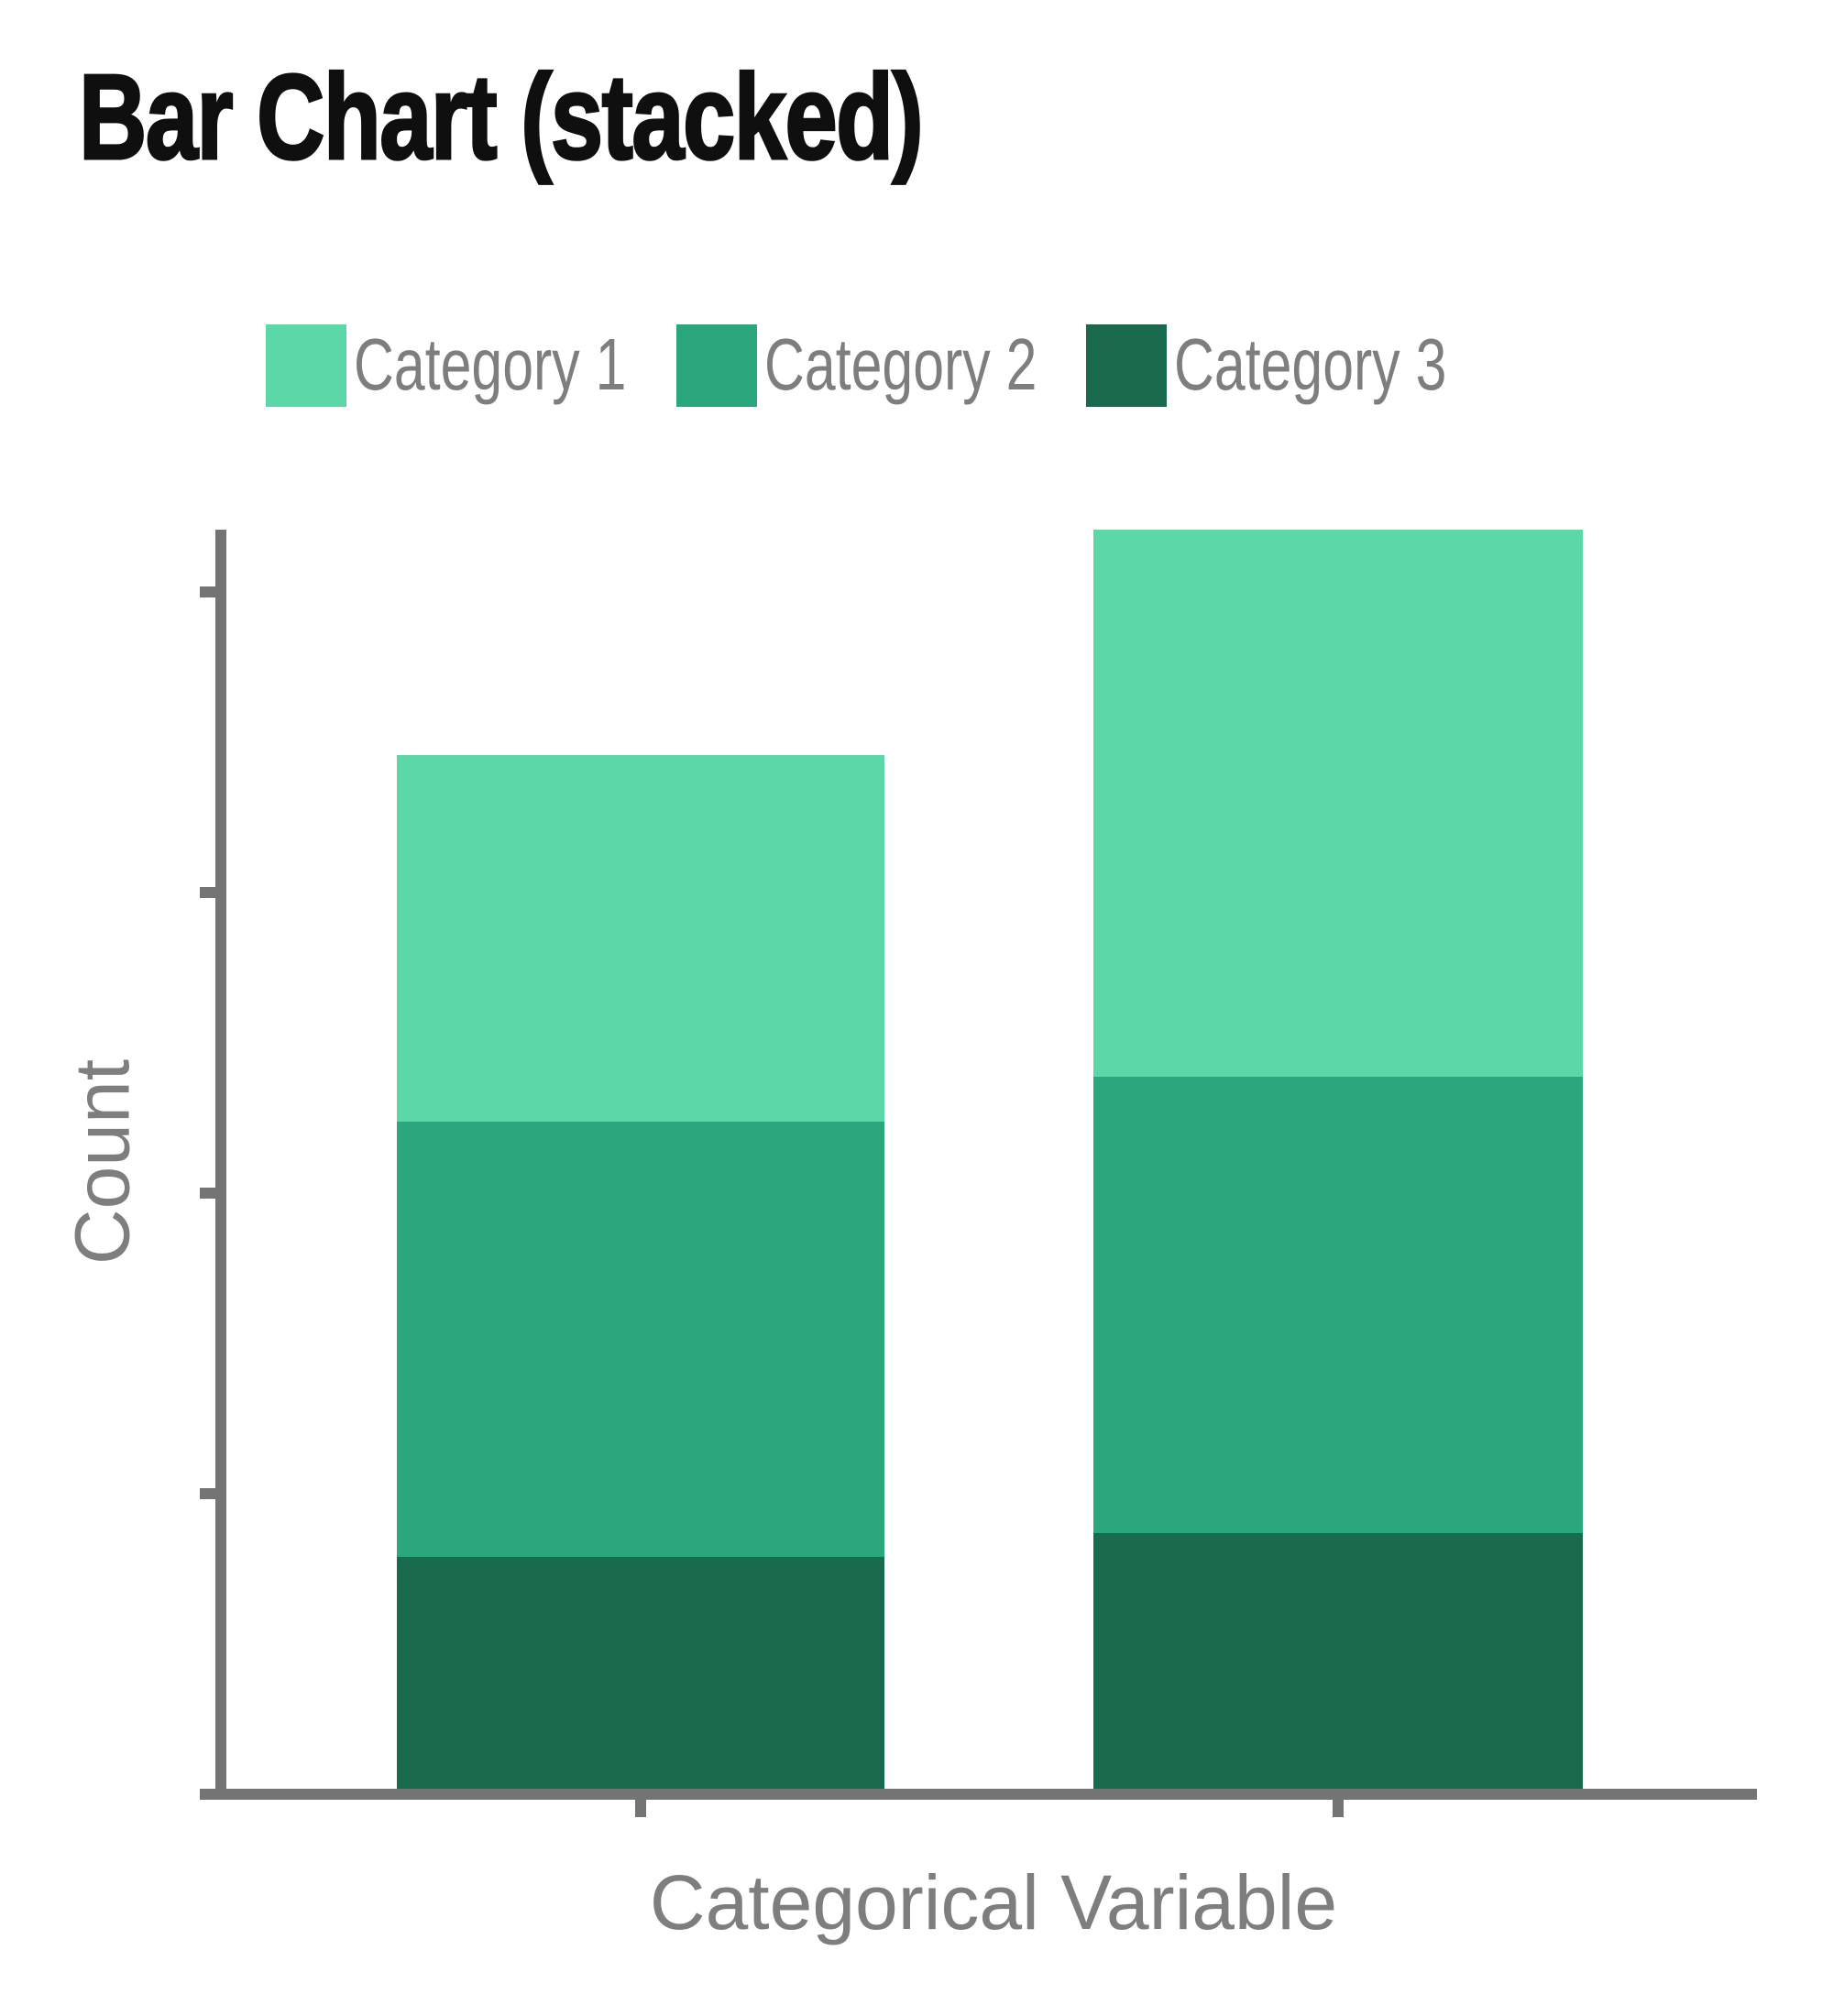  What do you see at coordinates (900, 364) in the screenshot?
I see `legend-label: Category 2` at bounding box center [900, 364].